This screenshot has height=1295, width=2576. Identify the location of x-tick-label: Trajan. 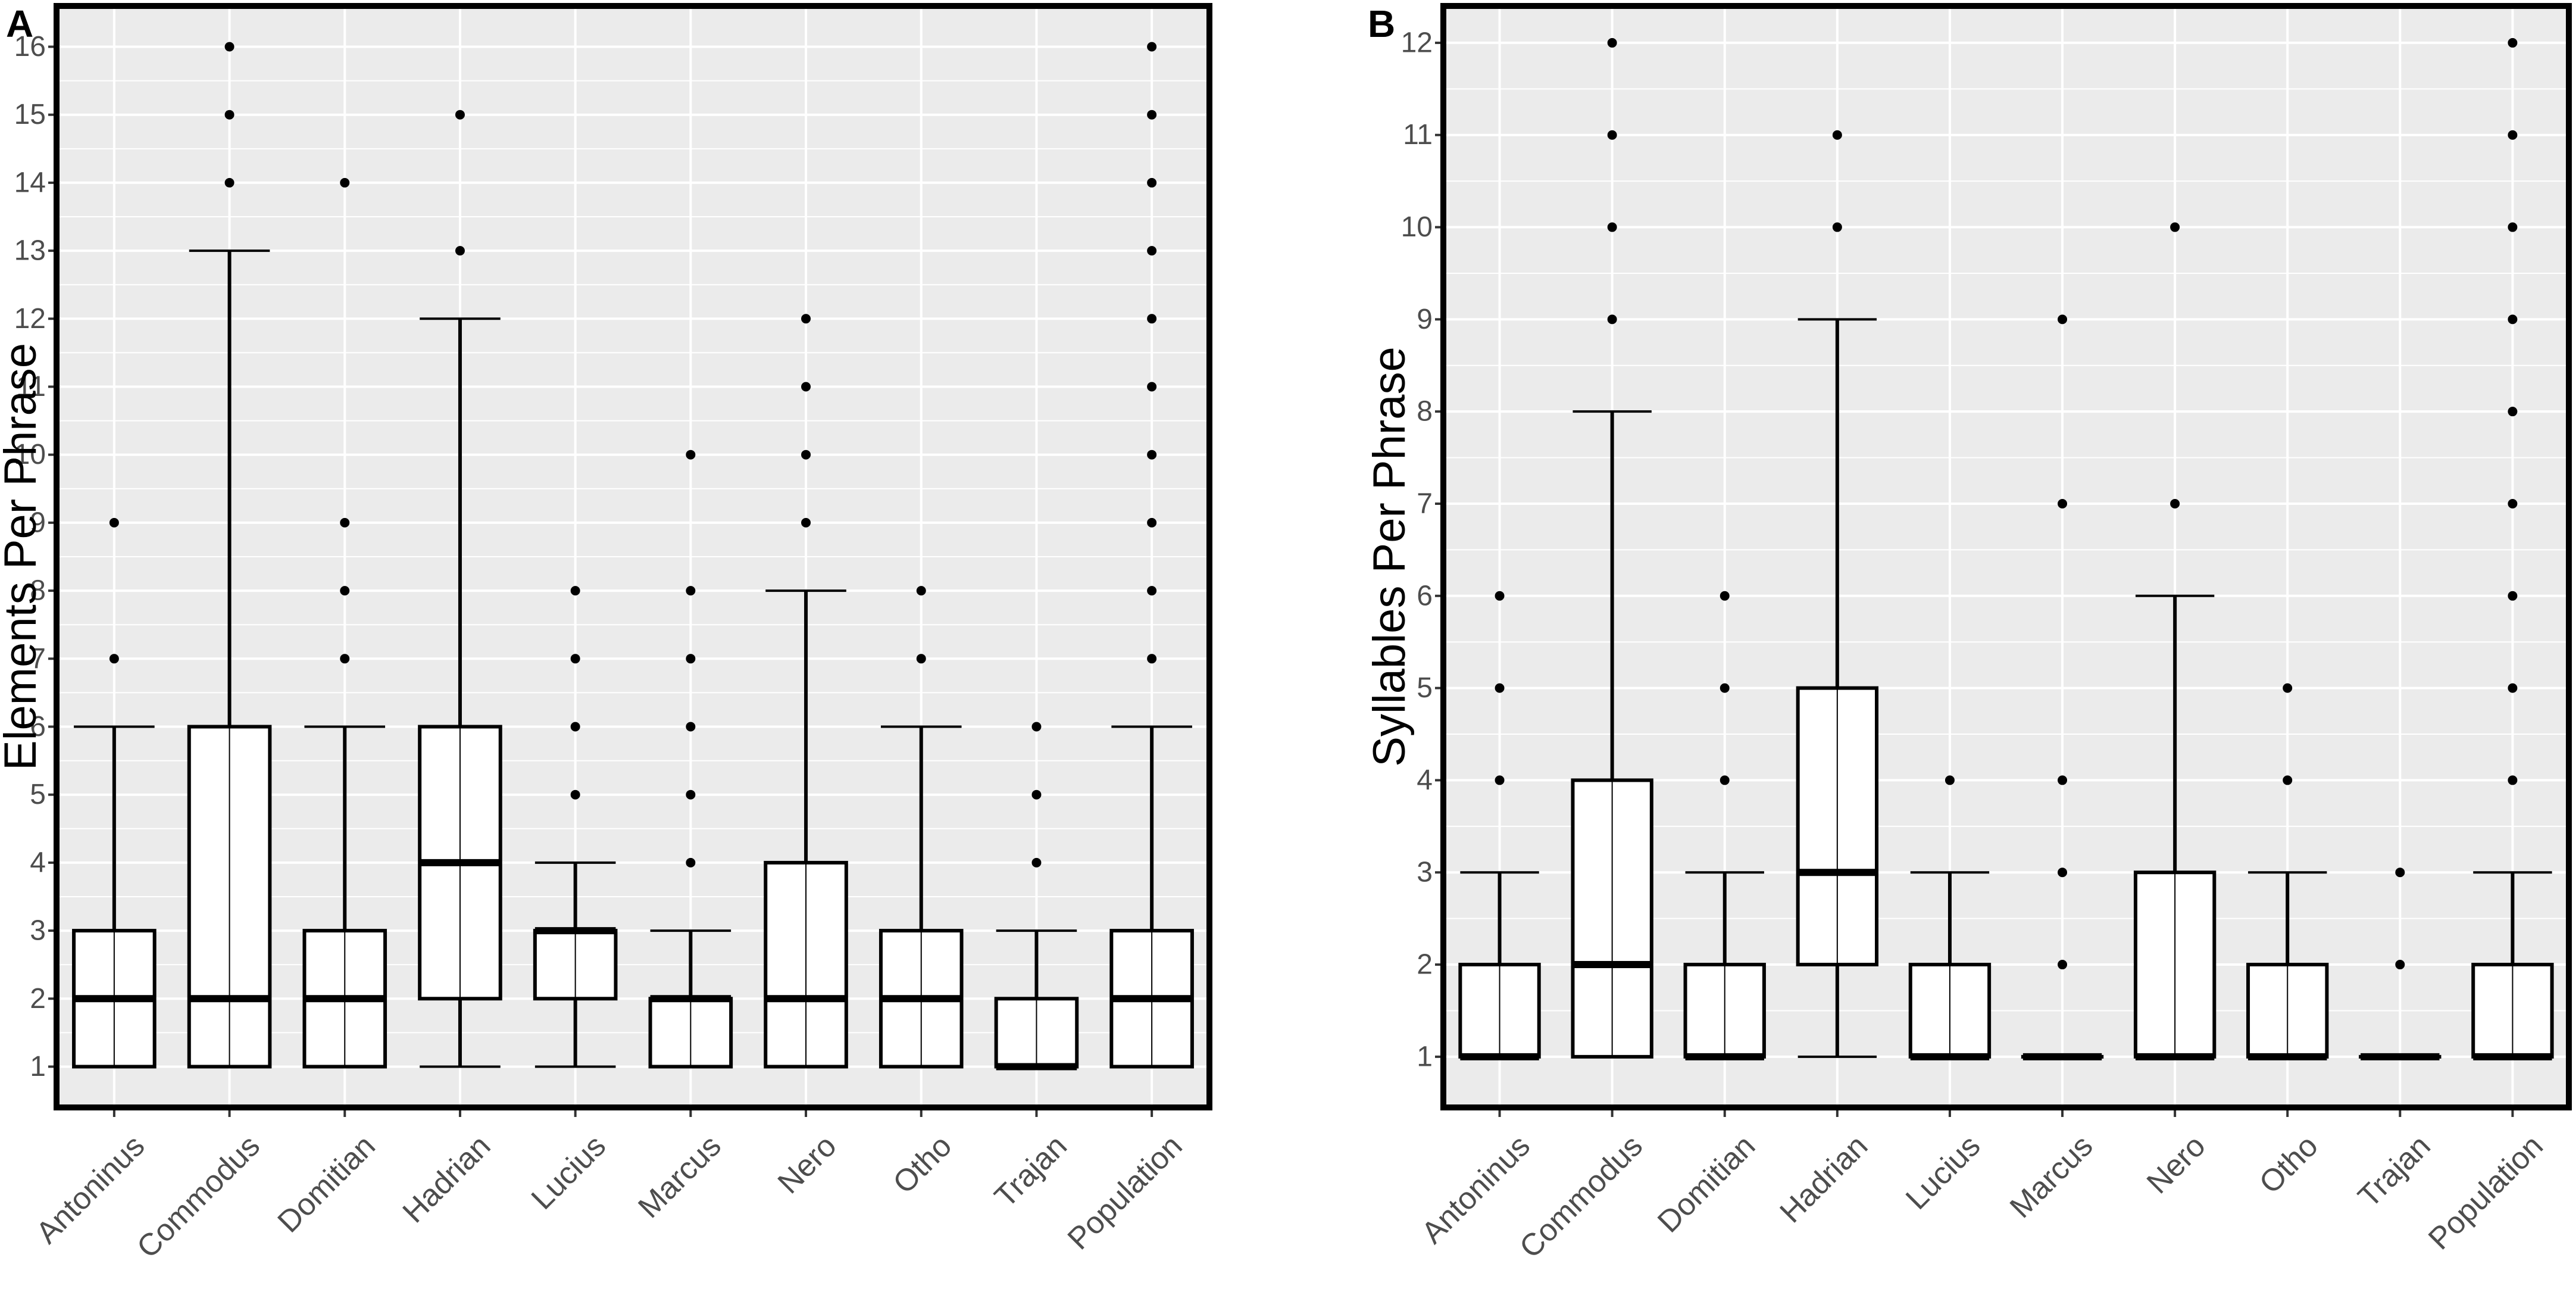
(1031, 1171).